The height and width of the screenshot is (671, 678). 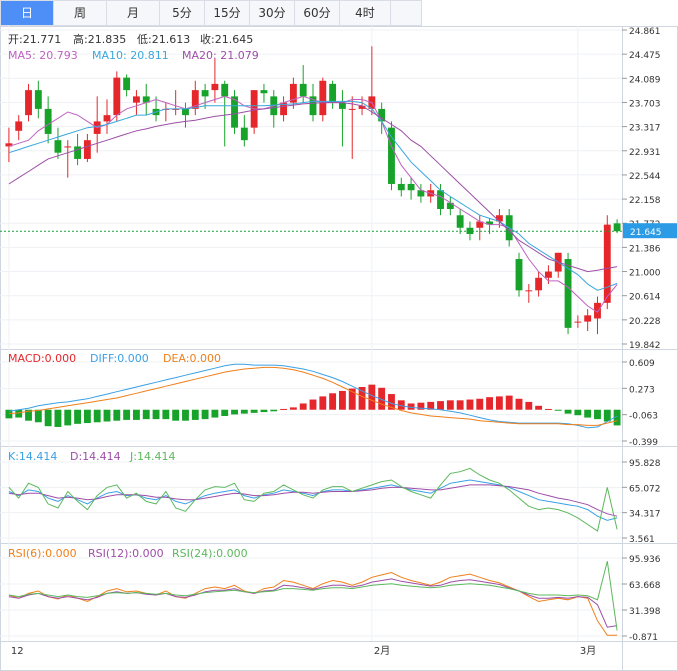 What do you see at coordinates (182, 13) in the screenshot?
I see `tab-3: 5分` at bounding box center [182, 13].